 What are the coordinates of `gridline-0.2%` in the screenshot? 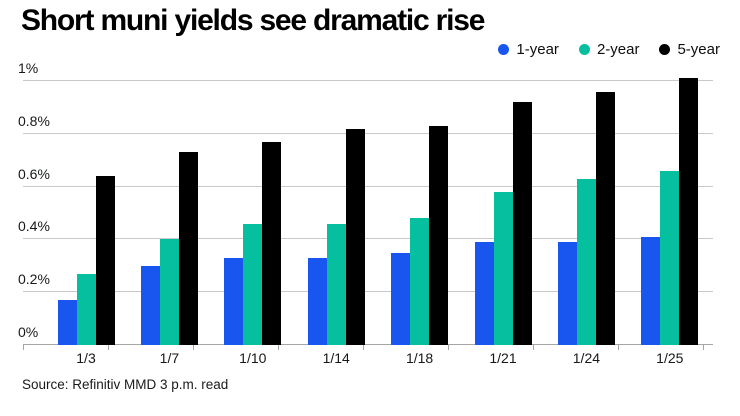 It's located at (368, 292).